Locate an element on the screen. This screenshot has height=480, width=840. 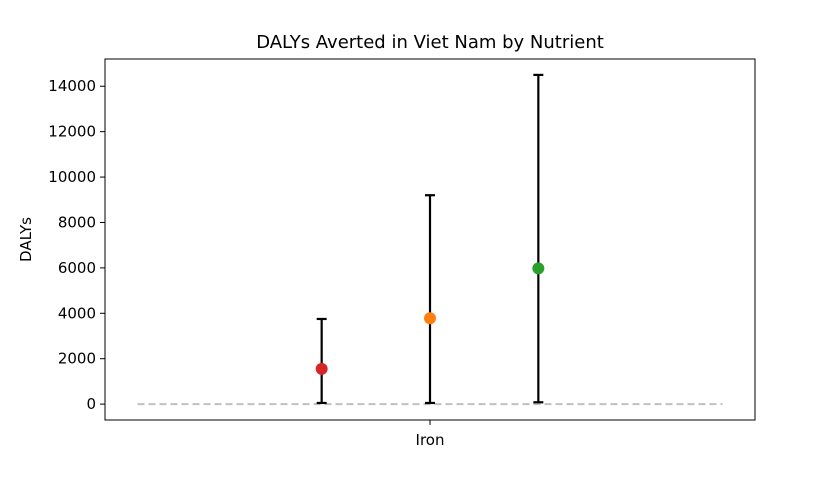
y-tick-label: 8000 is located at coordinates (77, 222).